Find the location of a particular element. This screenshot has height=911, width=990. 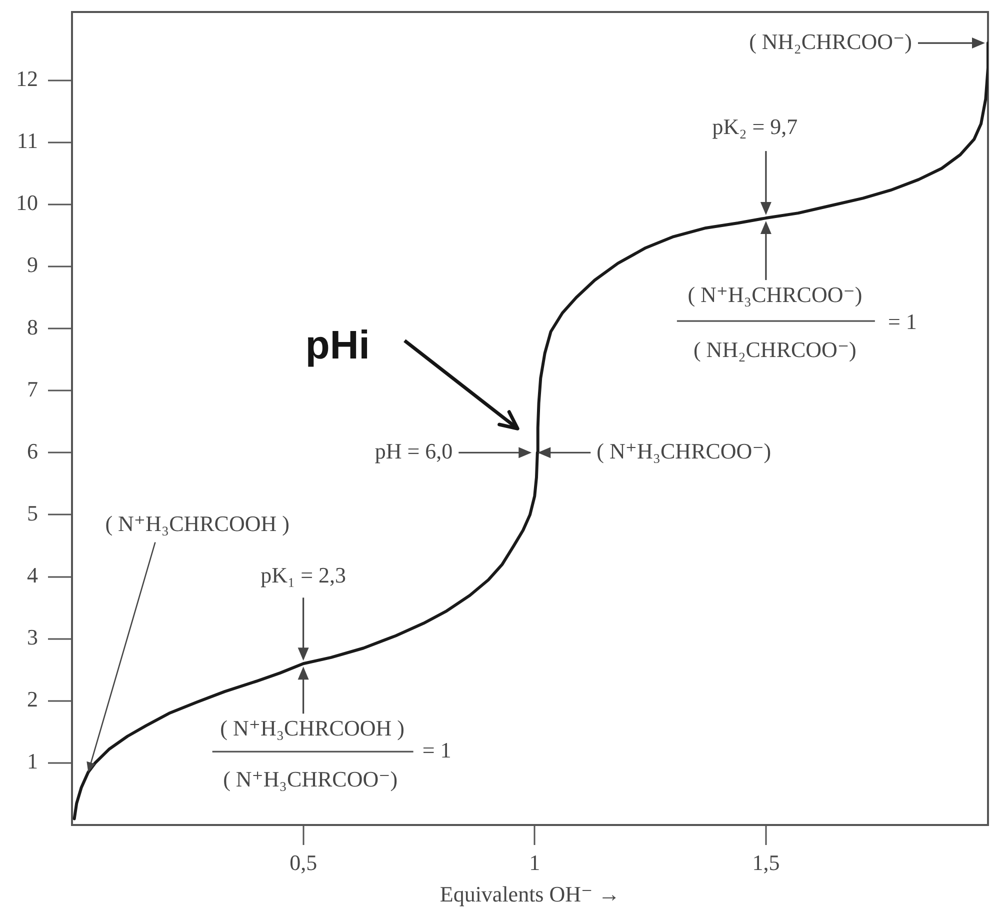

y-tick-label: 3 is located at coordinates (32, 637).